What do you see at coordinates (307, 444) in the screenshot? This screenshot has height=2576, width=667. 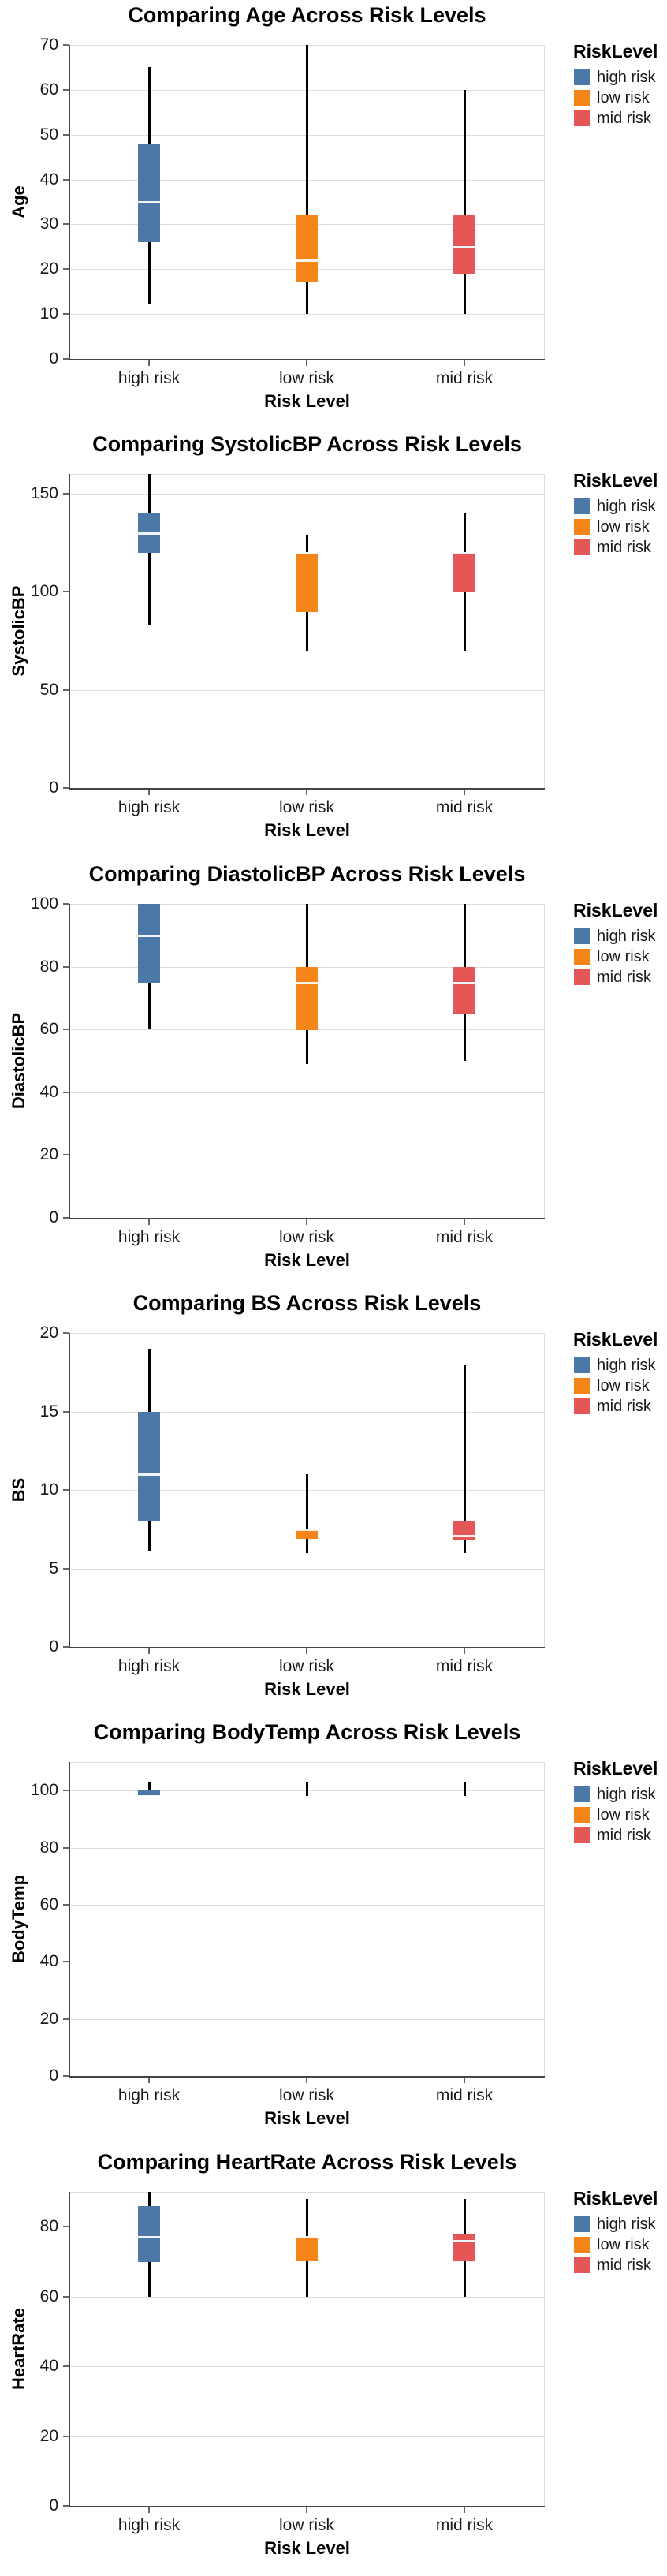 I see `chart-title: Comparing SystolicBP Across Risk Levels` at bounding box center [307, 444].